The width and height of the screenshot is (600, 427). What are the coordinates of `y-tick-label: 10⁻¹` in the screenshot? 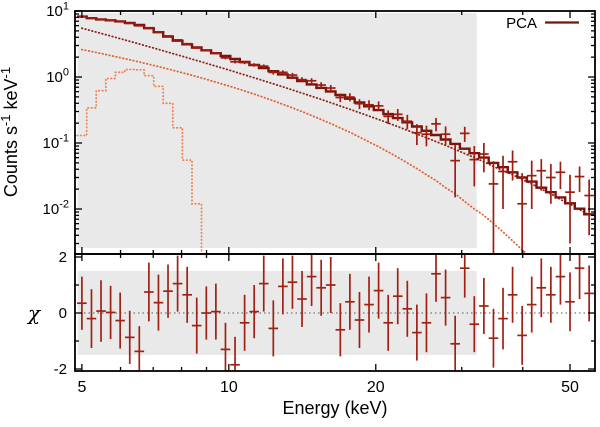 It's located at (56, 143).